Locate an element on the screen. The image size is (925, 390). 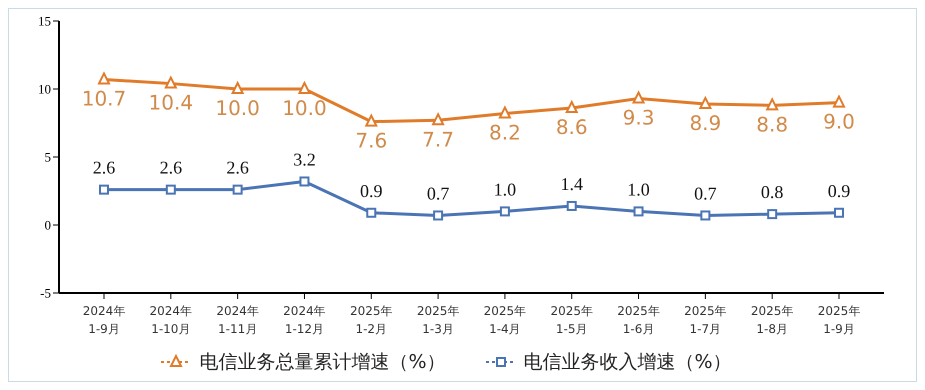
data-label: 10.7 is located at coordinates (104, 98).